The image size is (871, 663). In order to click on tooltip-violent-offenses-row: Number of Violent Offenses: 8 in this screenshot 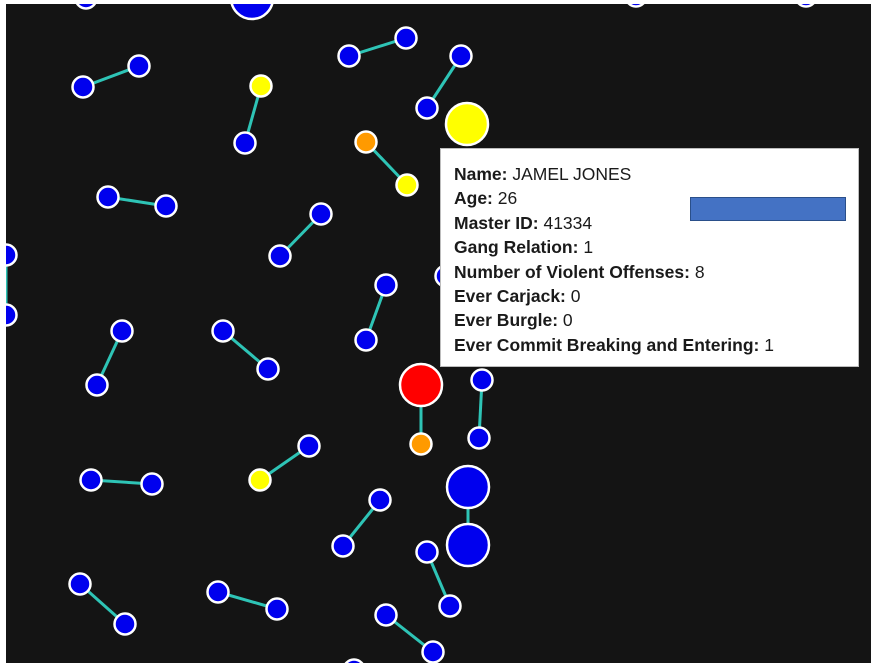, I will do `click(656, 272)`.